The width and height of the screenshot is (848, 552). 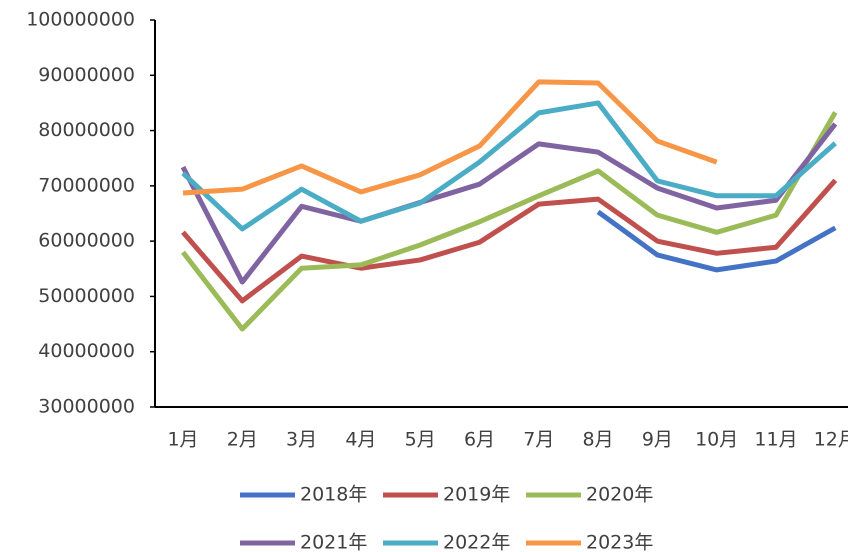 I want to click on y-tick-label: 60000000, so click(x=86, y=241).